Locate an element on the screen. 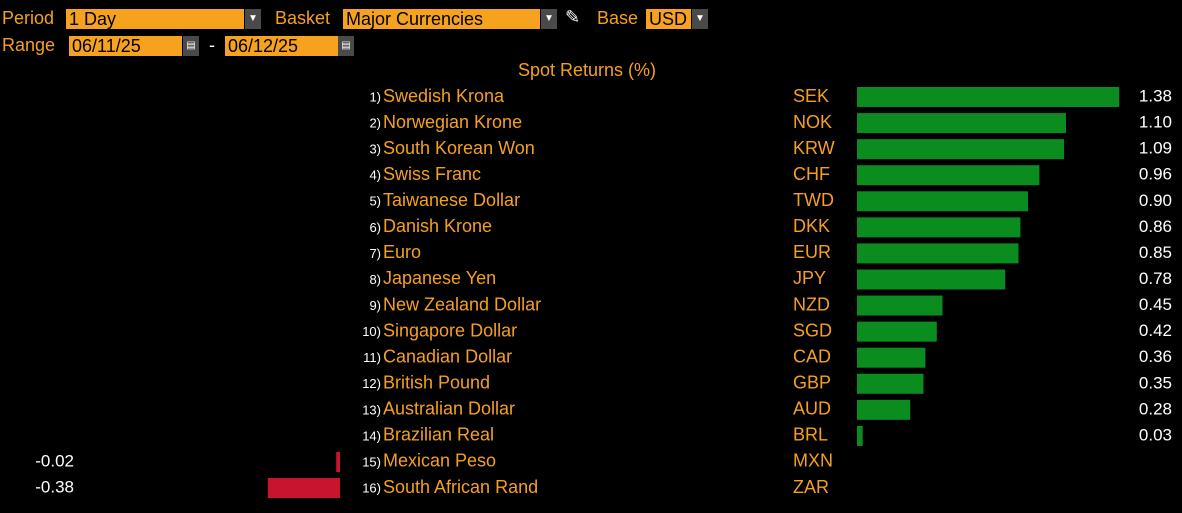  base-label: Base is located at coordinates (618, 18).